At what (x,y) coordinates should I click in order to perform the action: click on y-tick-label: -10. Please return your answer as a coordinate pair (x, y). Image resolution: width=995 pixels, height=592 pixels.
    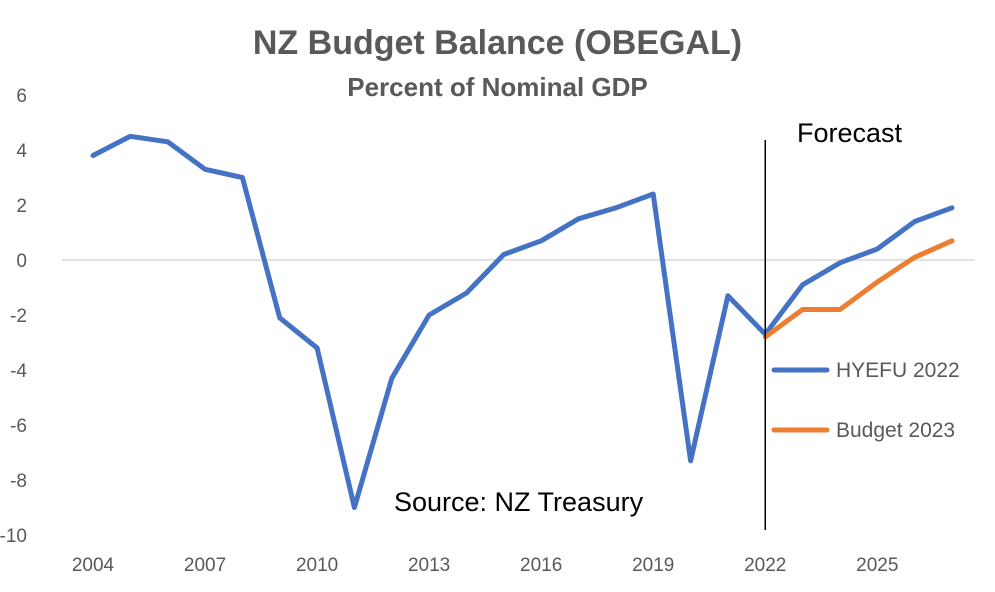
    Looking at the image, I should click on (13, 536).